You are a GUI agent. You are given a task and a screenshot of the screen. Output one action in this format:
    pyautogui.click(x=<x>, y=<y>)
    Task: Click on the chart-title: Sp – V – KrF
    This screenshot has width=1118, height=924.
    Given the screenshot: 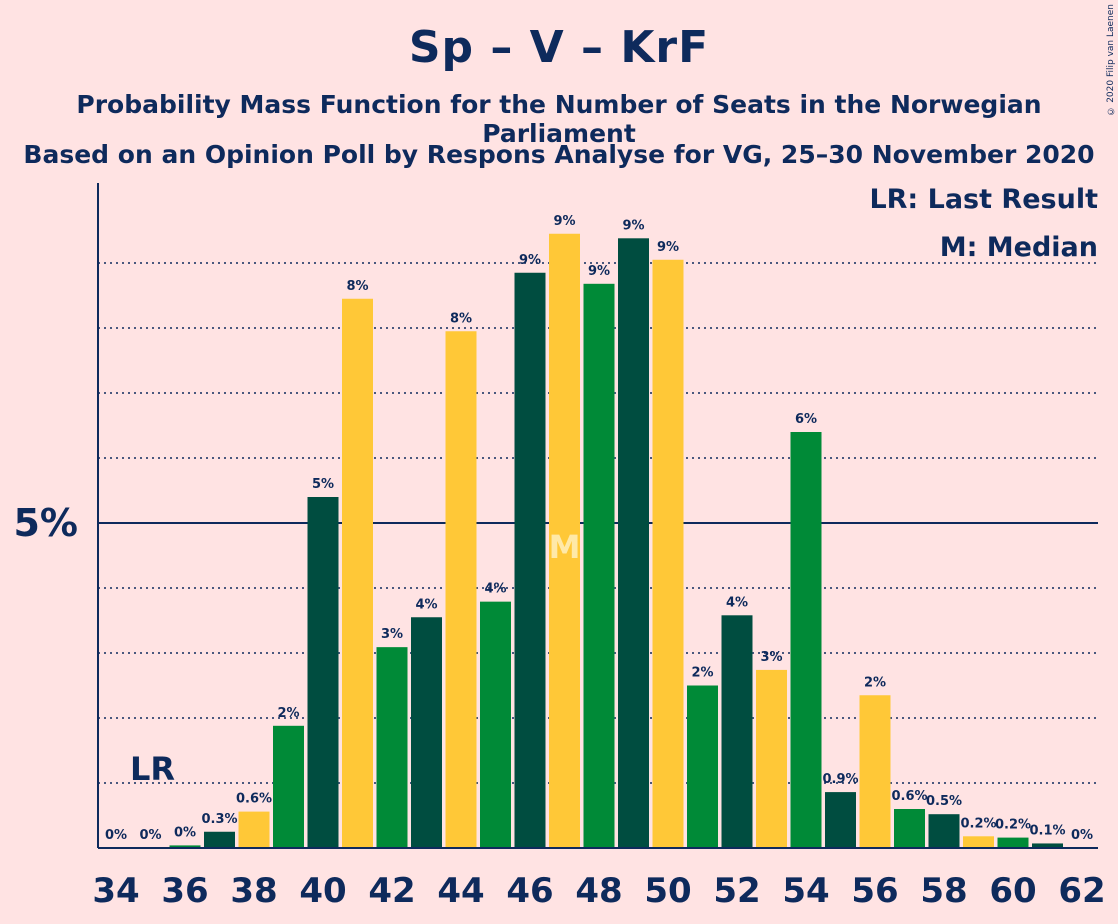 What is the action you would take?
    pyautogui.click(x=559, y=47)
    